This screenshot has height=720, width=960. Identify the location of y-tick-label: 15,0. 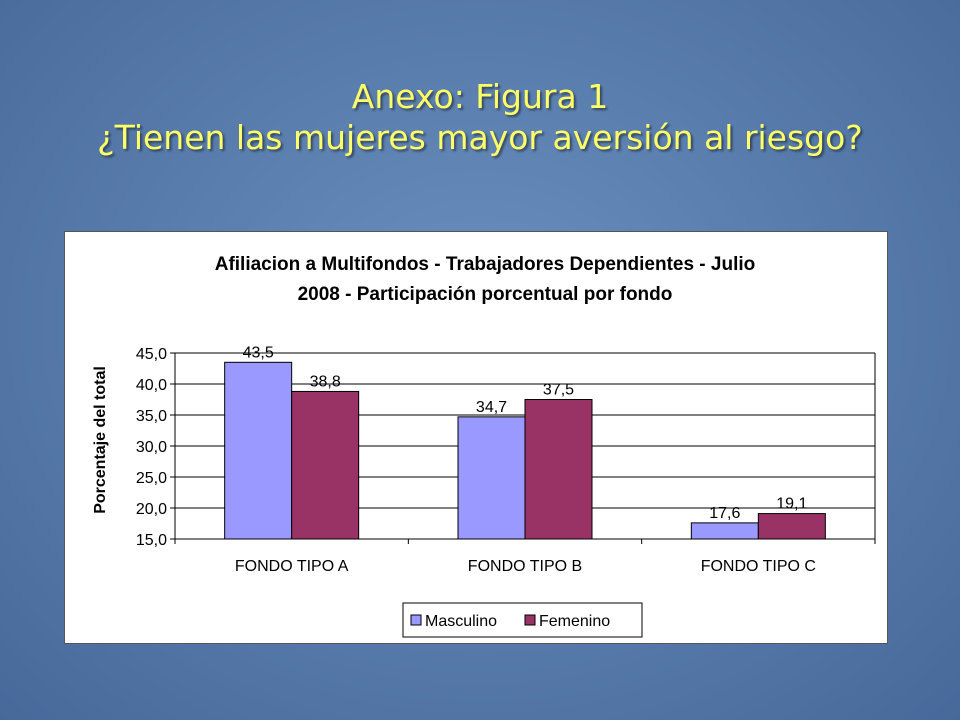
(151, 540).